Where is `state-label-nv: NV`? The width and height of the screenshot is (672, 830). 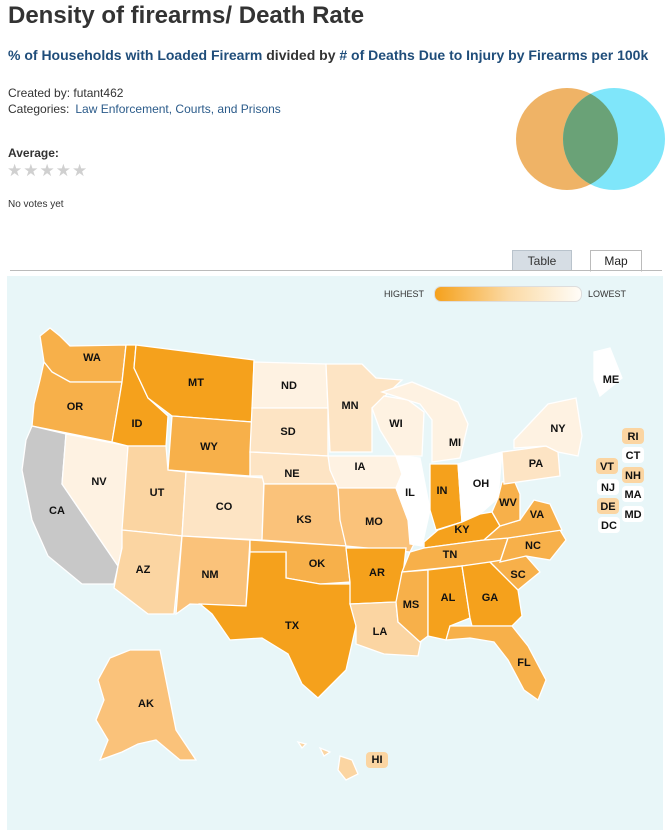 state-label-nv: NV is located at coordinates (99, 482).